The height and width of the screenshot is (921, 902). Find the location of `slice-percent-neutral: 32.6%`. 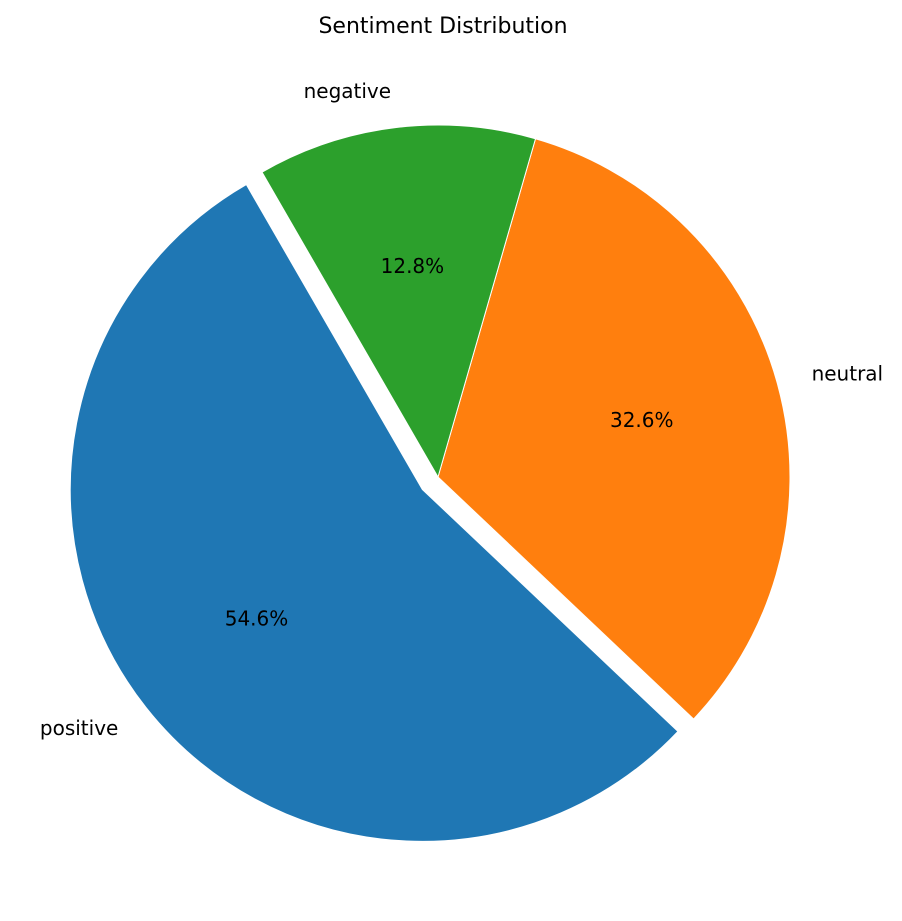

slice-percent-neutral: 32.6% is located at coordinates (642, 420).